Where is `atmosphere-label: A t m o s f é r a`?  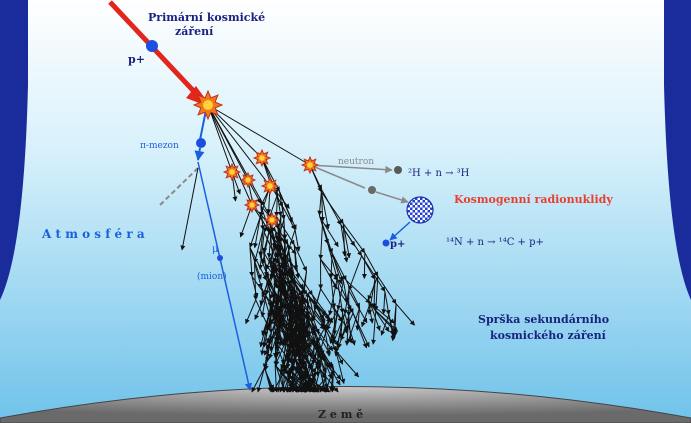
atmosphere-label: A t m o s f é r a is located at coordinates (93, 234).